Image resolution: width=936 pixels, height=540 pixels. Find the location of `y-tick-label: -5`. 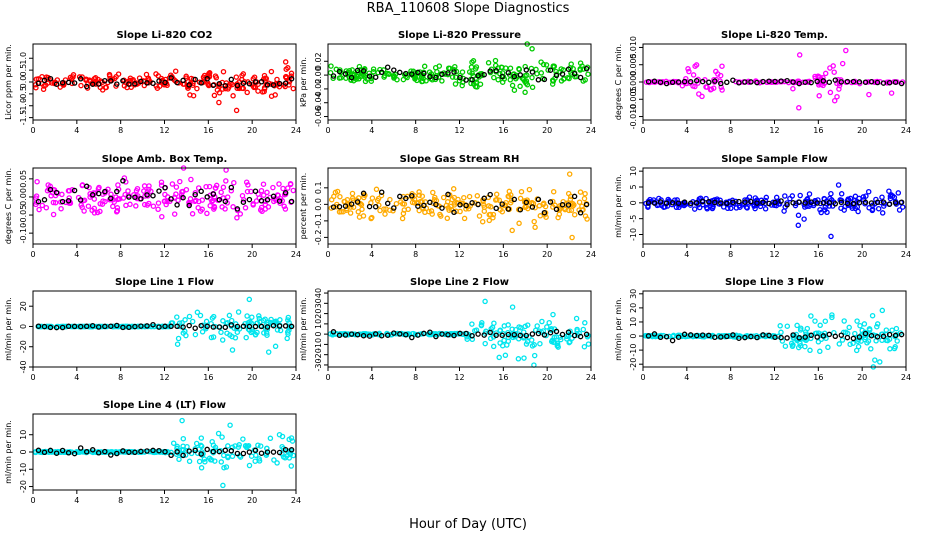

y-tick-label: -5 is located at coordinates (633, 219).